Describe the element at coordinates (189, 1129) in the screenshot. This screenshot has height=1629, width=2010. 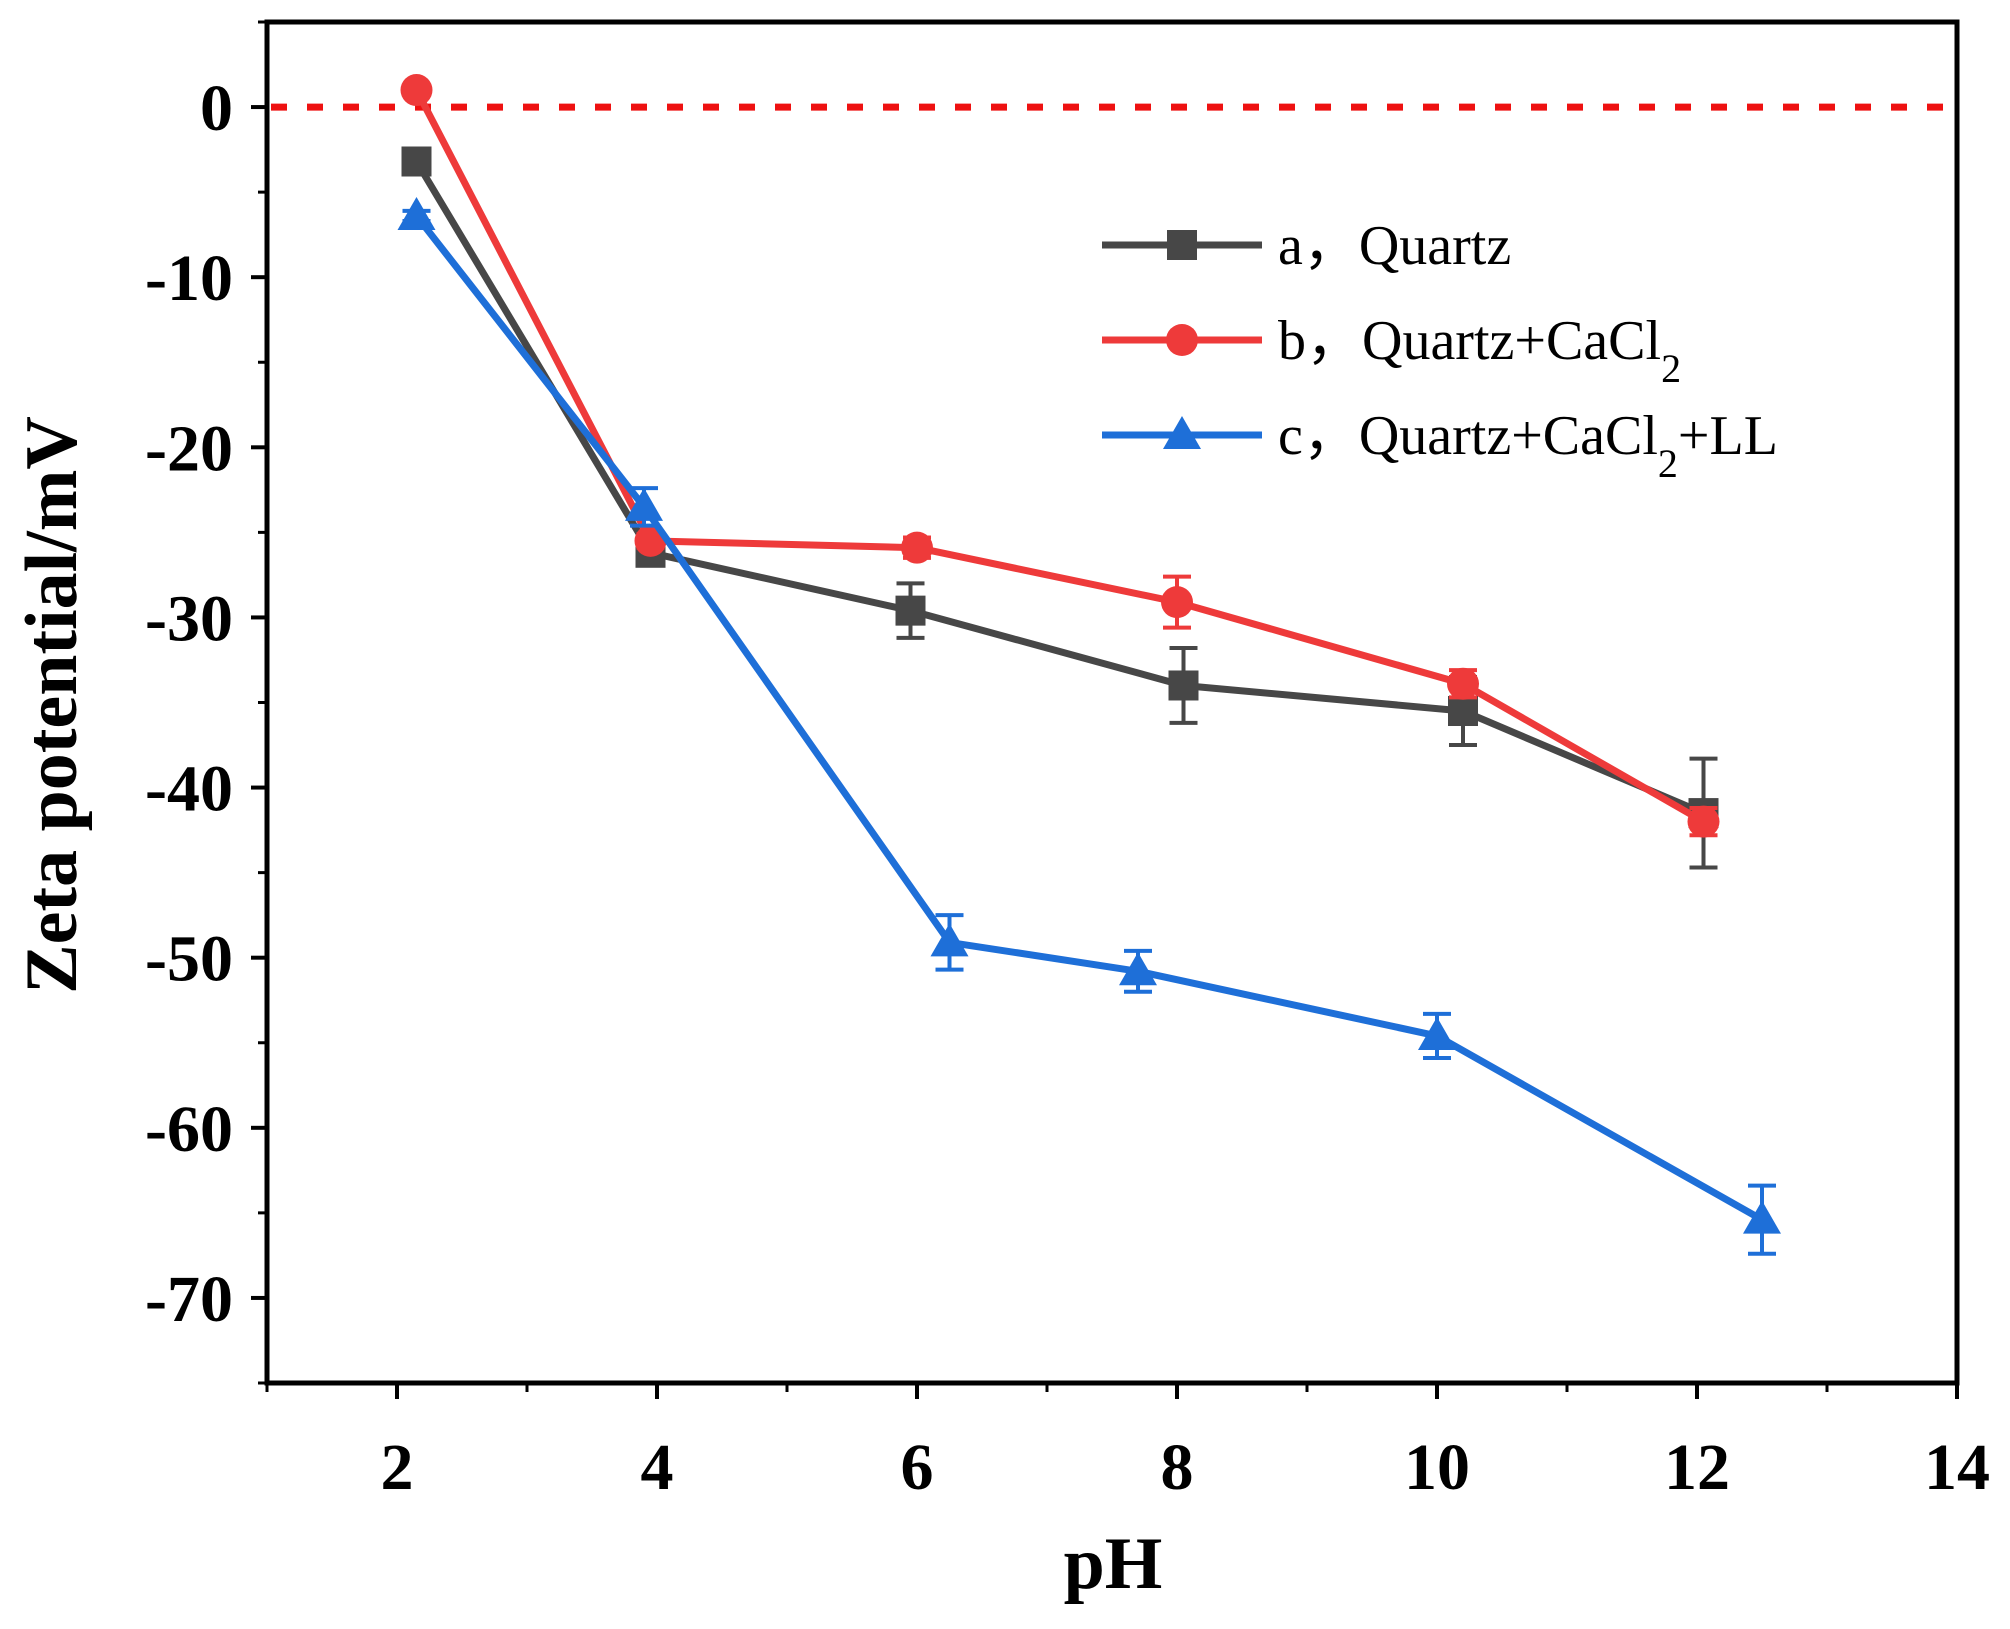
I see `y-tick-label: -60` at that location.